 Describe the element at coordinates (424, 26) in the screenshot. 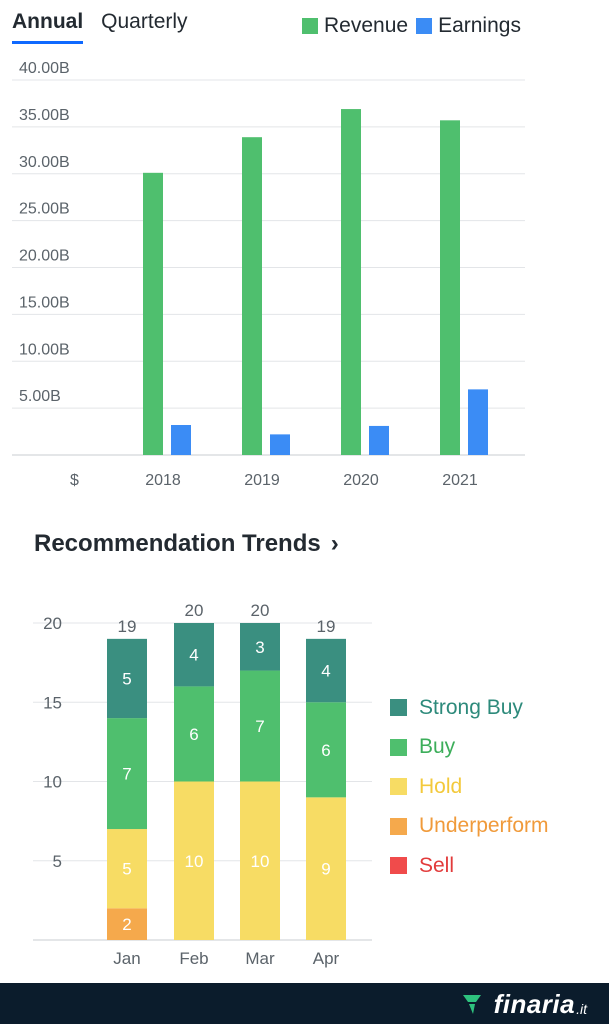

I see `earnings-swatch` at that location.